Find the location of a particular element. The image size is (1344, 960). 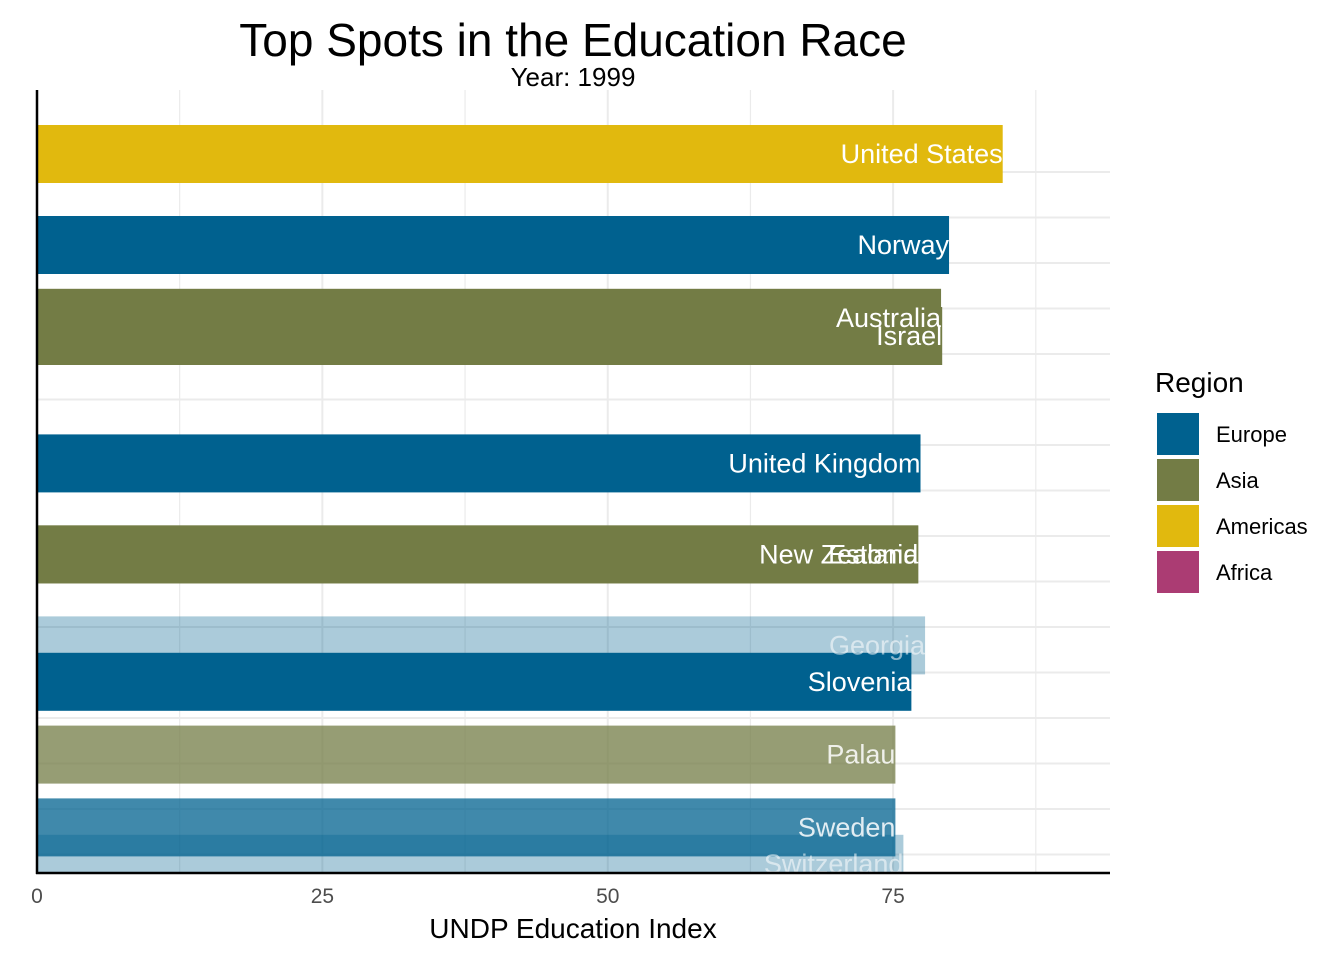

x-tick-label: 0 is located at coordinates (37, 896).